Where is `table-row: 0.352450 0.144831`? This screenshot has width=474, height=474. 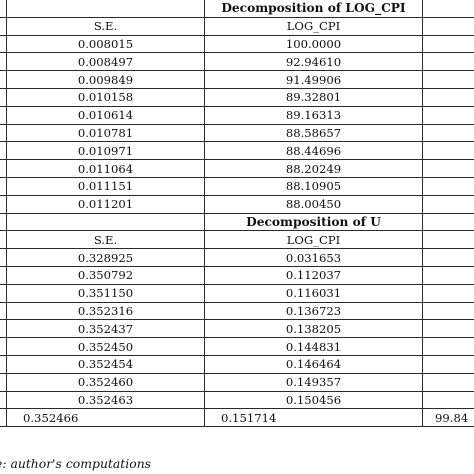
table-row: 0.352450 0.144831 is located at coordinates (237, 346).